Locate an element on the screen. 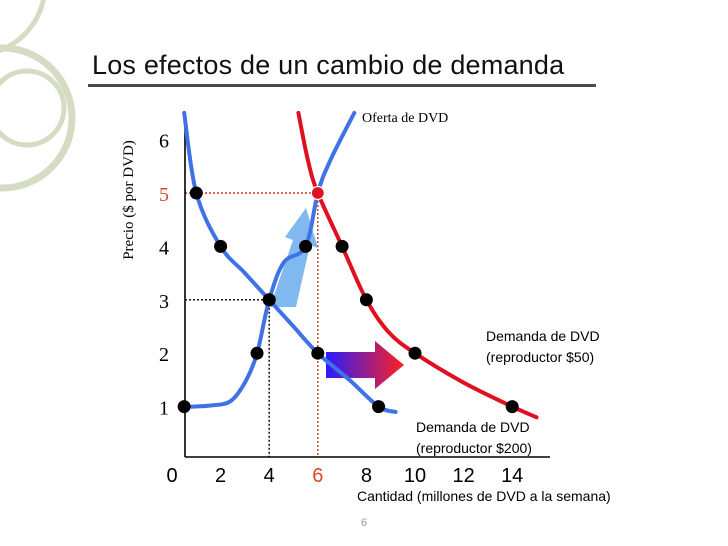 The height and width of the screenshot is (546, 728). demand-new-label-line1: Demanda de DVD is located at coordinates (543, 336).